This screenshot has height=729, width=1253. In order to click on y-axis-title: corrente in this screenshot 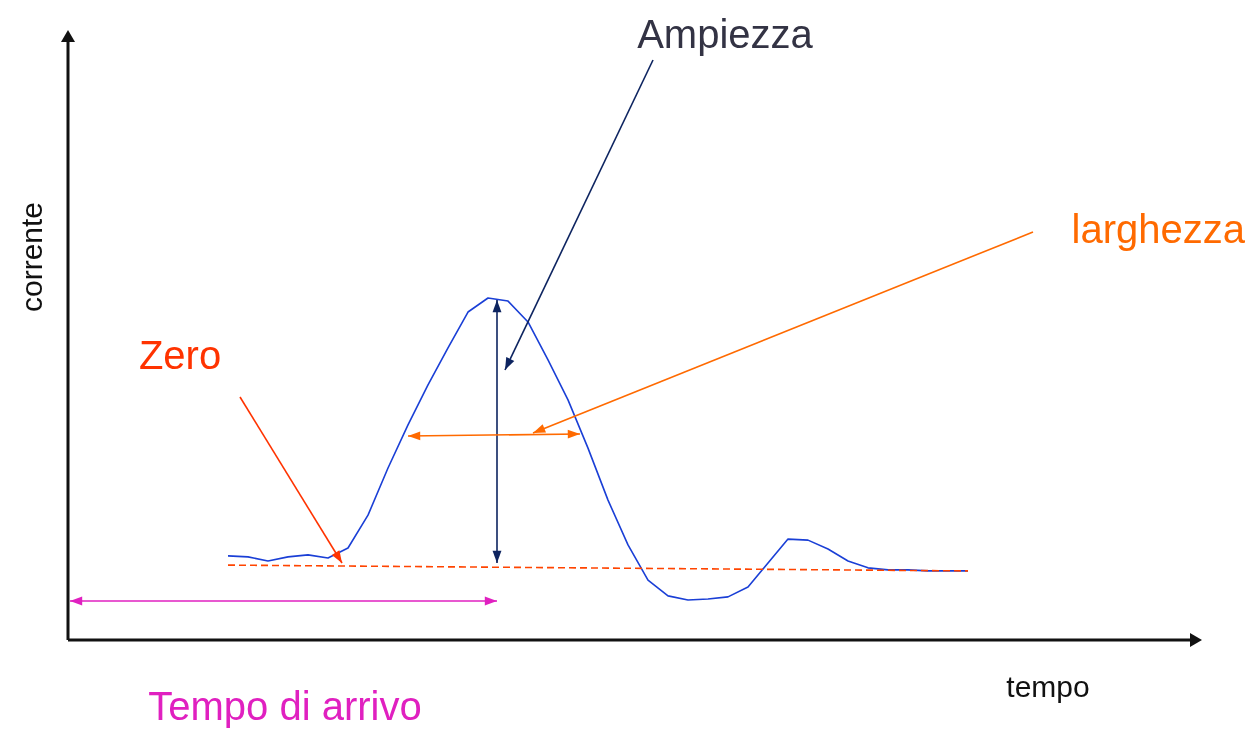, I will do `click(31, 257)`.